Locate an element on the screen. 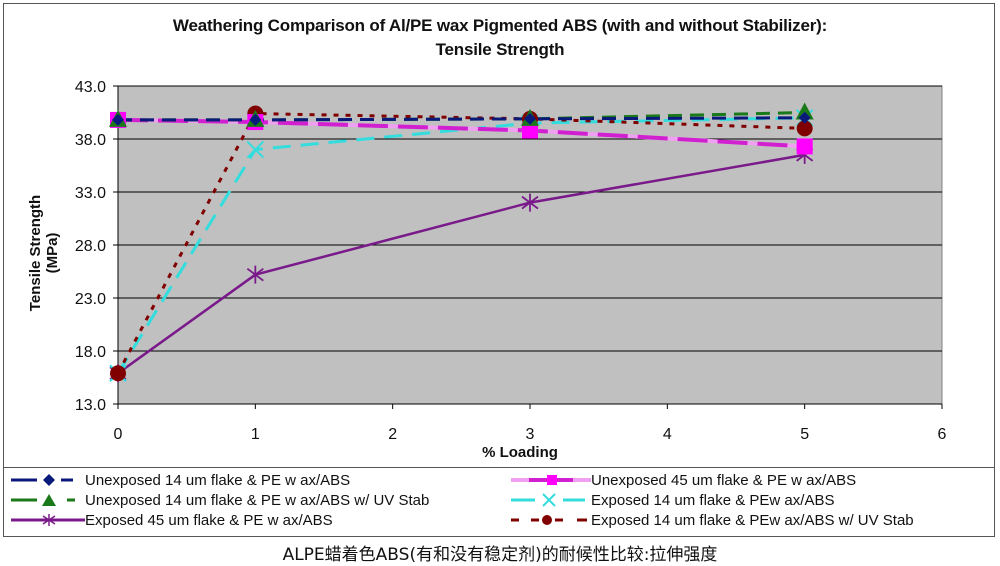  x-tick-label: 3 is located at coordinates (530, 434).